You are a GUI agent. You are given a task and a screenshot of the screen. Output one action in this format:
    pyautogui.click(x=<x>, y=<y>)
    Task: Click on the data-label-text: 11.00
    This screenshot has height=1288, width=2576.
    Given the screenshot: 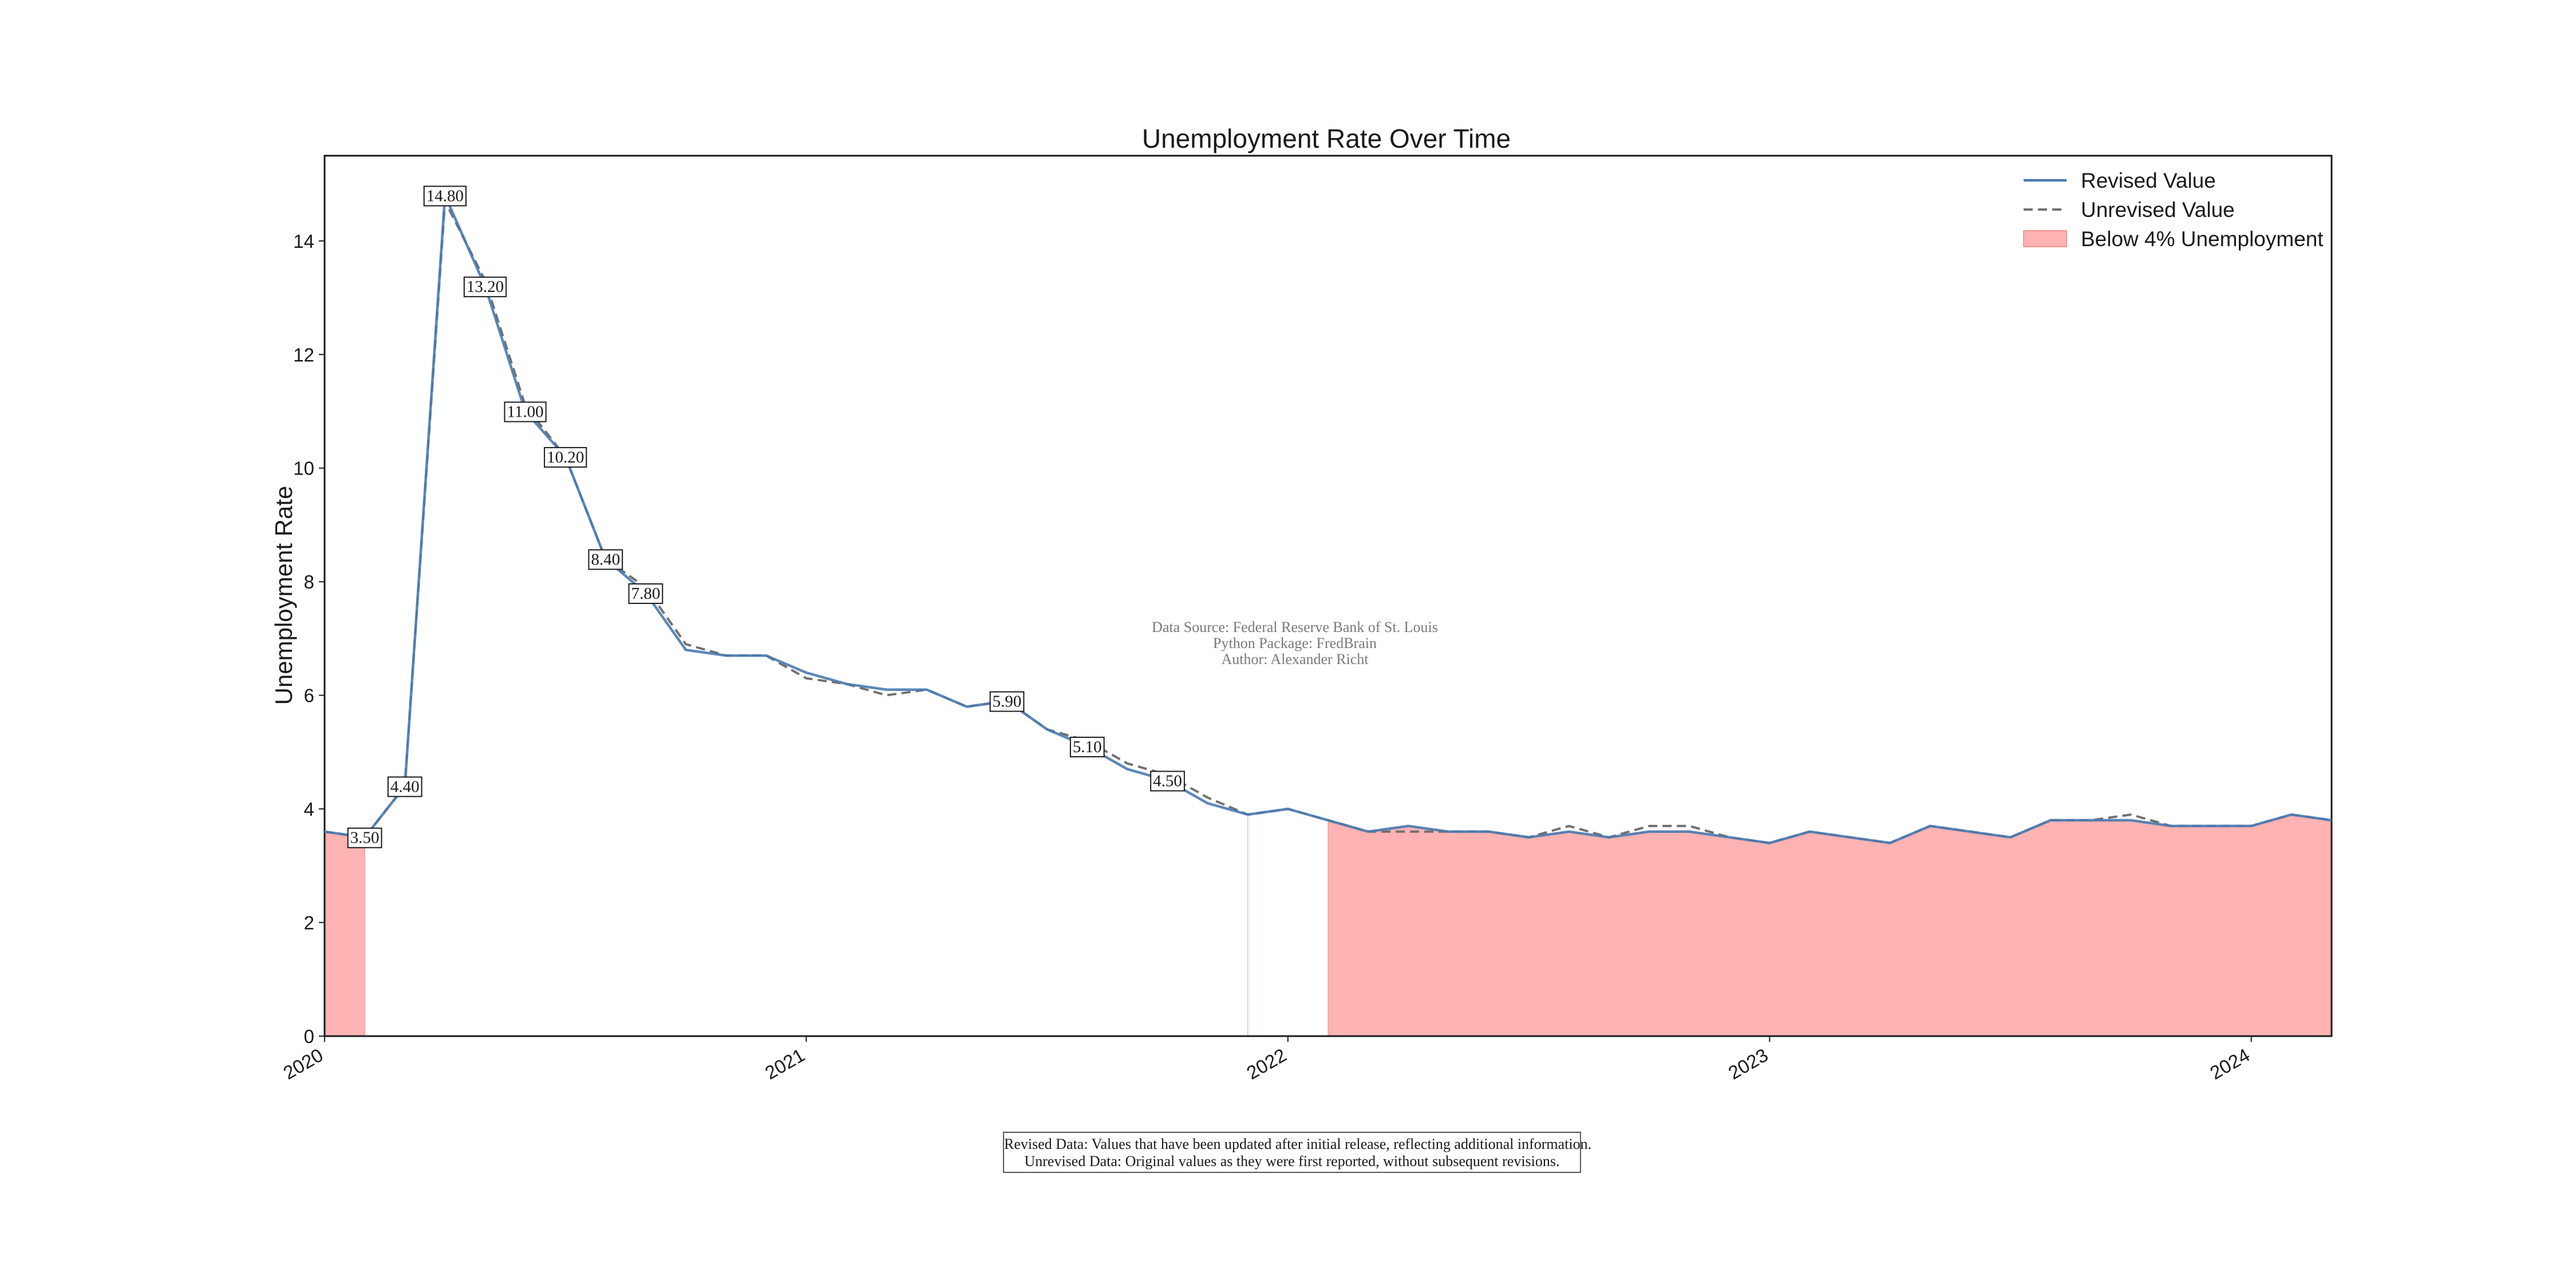 What is the action you would take?
    pyautogui.click(x=525, y=412)
    